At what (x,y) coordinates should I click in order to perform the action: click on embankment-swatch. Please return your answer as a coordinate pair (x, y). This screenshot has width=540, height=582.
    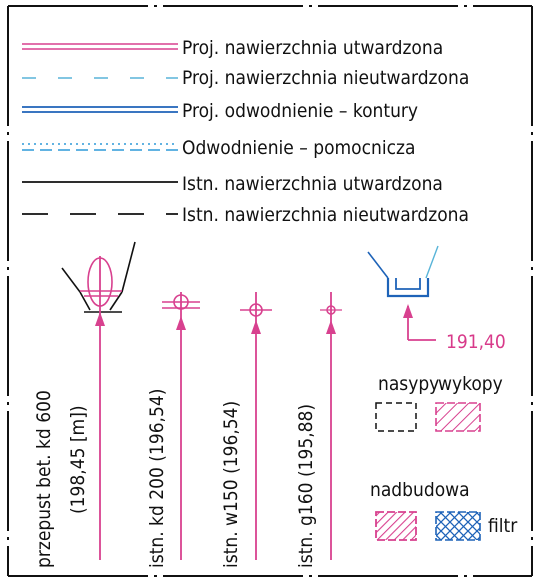
    Looking at the image, I should click on (396, 417).